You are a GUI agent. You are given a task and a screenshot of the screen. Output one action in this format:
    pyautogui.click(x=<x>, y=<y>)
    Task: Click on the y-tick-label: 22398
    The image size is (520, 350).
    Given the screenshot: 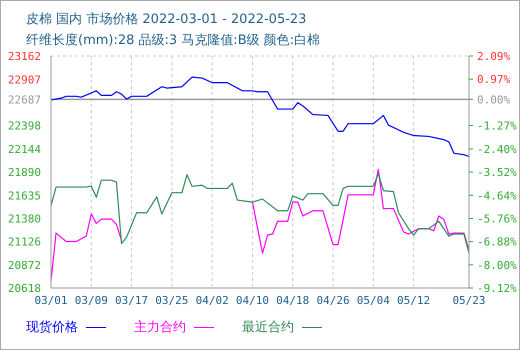 What is the action you would take?
    pyautogui.click(x=24, y=126)
    